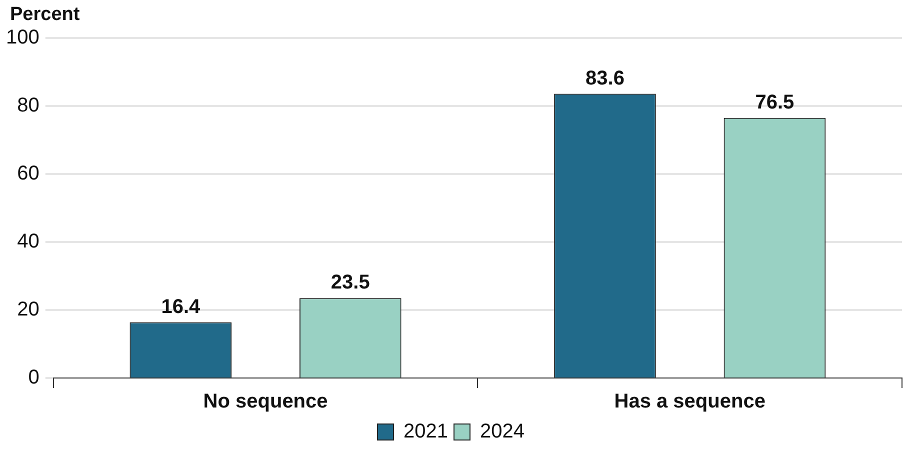 The width and height of the screenshot is (904, 452). What do you see at coordinates (502, 431) in the screenshot?
I see `legend-label: 2024` at bounding box center [502, 431].